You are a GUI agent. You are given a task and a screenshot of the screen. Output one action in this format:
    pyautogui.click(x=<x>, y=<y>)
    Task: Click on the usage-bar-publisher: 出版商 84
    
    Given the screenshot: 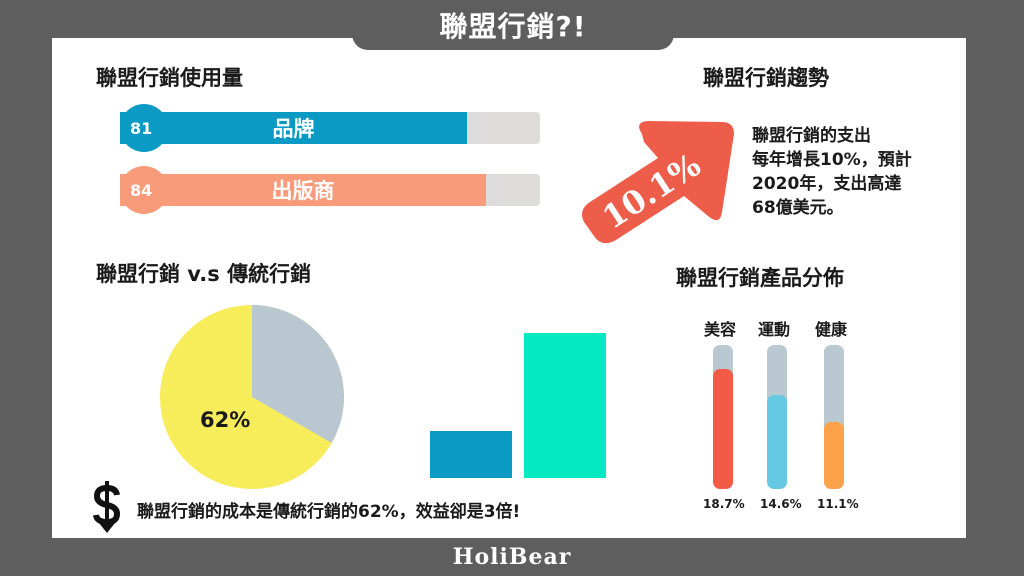 What is the action you would take?
    pyautogui.click(x=330, y=190)
    